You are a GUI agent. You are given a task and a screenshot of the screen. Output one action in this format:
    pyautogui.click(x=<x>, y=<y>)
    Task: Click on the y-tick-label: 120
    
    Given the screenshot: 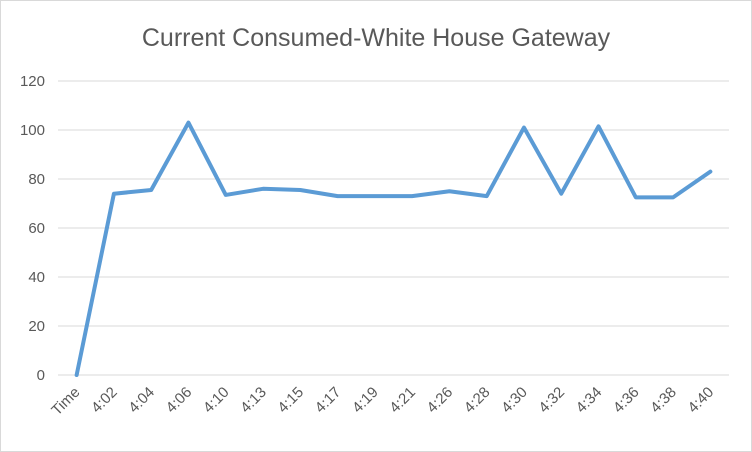 What is the action you would take?
    pyautogui.click(x=32, y=81)
    